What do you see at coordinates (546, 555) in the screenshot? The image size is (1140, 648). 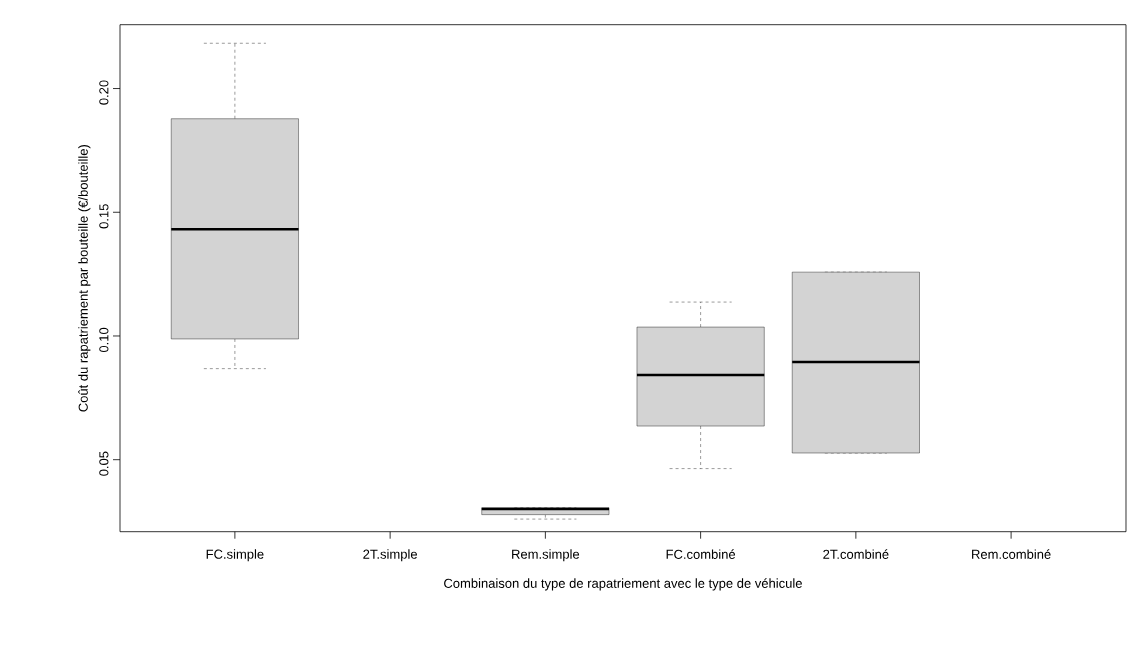 I see `x-tick-label: Rem.simple` at bounding box center [546, 555].